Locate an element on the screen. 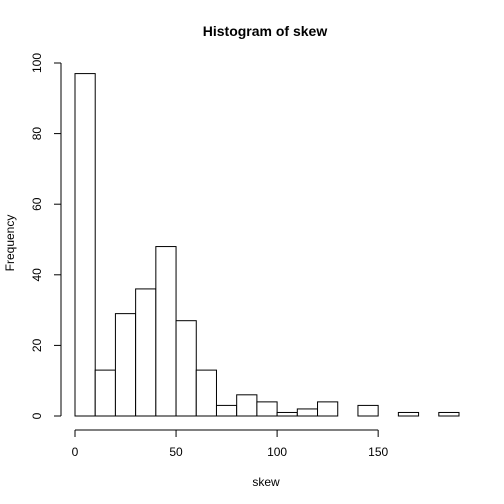  y-tick-label-2: 40 is located at coordinates (37, 275).